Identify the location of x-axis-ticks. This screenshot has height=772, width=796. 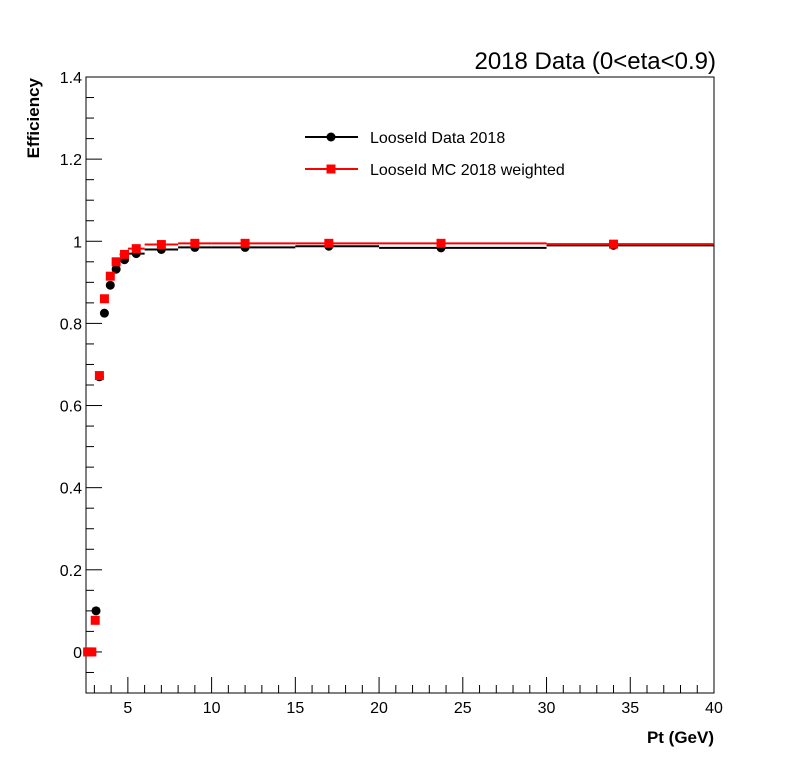
(404, 685).